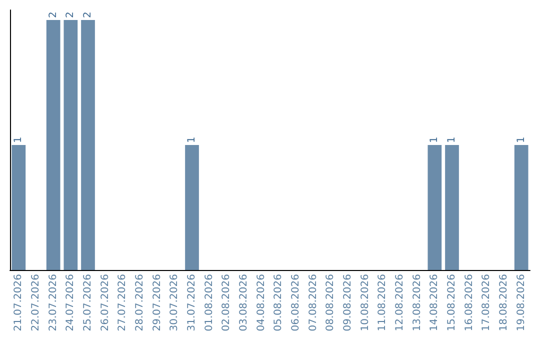  What do you see at coordinates (504, 303) in the screenshot?
I see `x-tick-label: 18.08.2026` at bounding box center [504, 303].